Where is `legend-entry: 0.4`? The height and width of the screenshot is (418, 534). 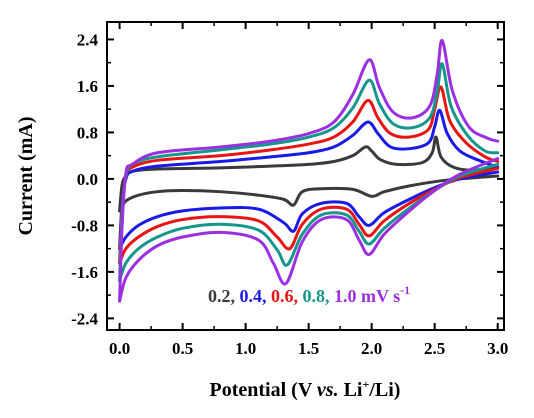
legend-entry: 0.4 is located at coordinates (251, 296).